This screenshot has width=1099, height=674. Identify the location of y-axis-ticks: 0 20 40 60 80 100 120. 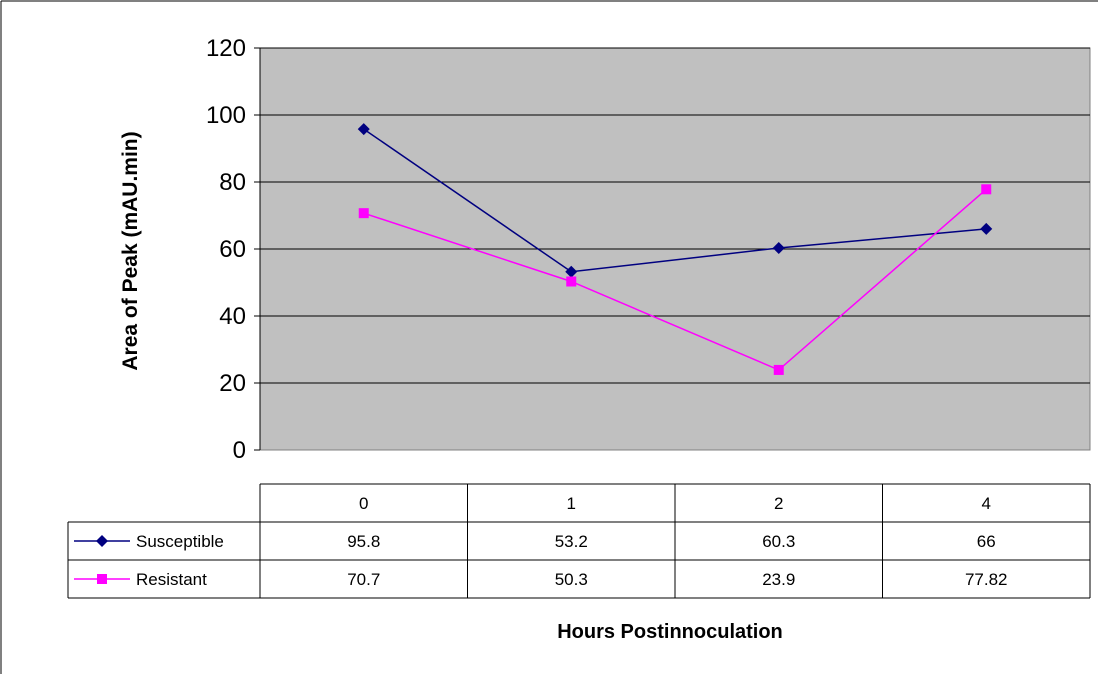
(233, 249).